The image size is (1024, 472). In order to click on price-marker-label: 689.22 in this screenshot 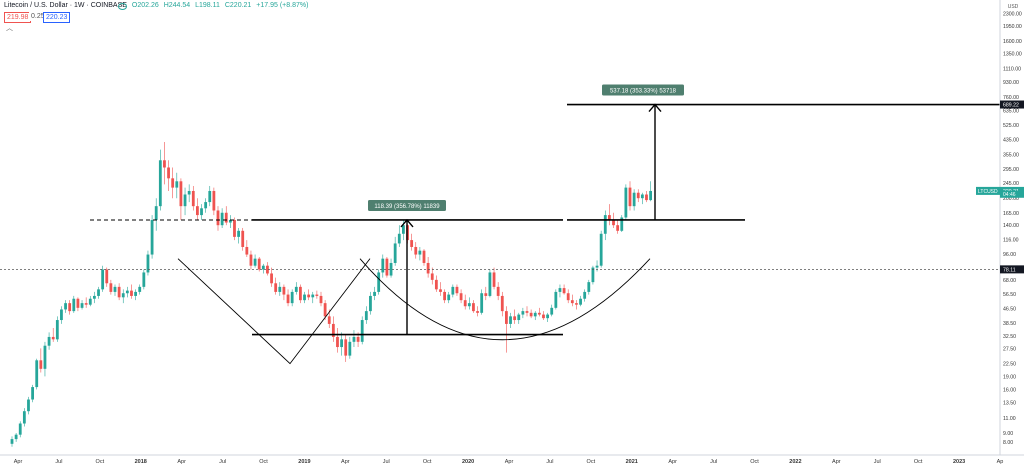, I will do `click(1011, 106)`.